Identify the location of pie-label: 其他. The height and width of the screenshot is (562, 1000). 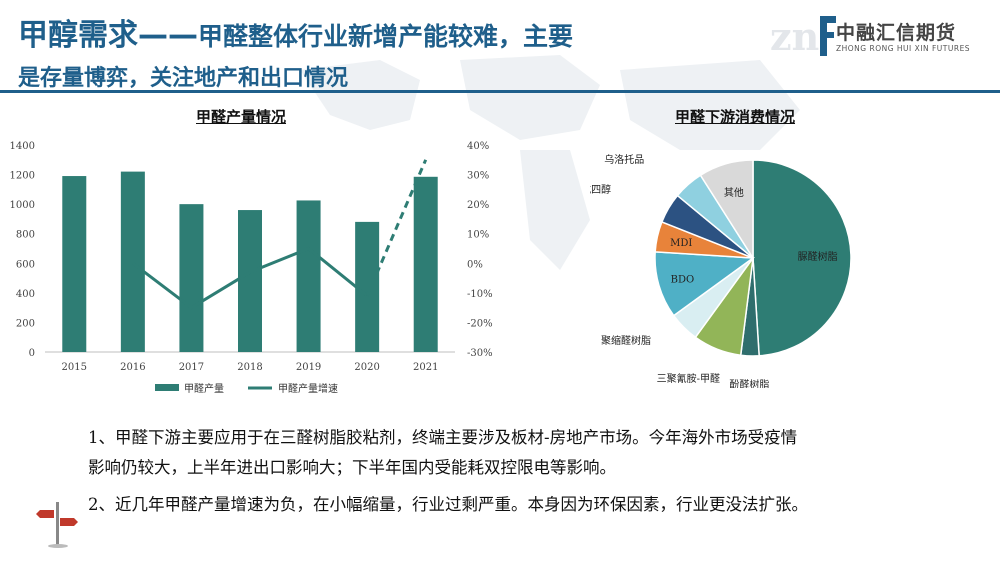
(734, 192).